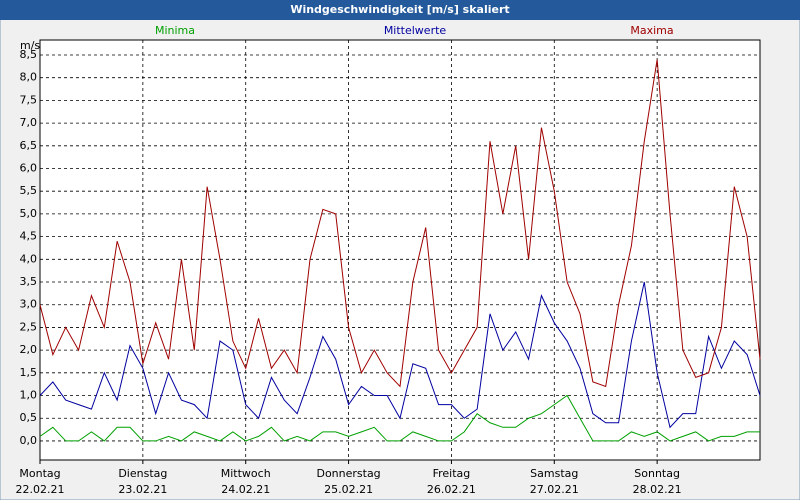 This screenshot has width=800, height=500. Describe the element at coordinates (29, 304) in the screenshot. I see `y-tick-label: 3,0` at that location.